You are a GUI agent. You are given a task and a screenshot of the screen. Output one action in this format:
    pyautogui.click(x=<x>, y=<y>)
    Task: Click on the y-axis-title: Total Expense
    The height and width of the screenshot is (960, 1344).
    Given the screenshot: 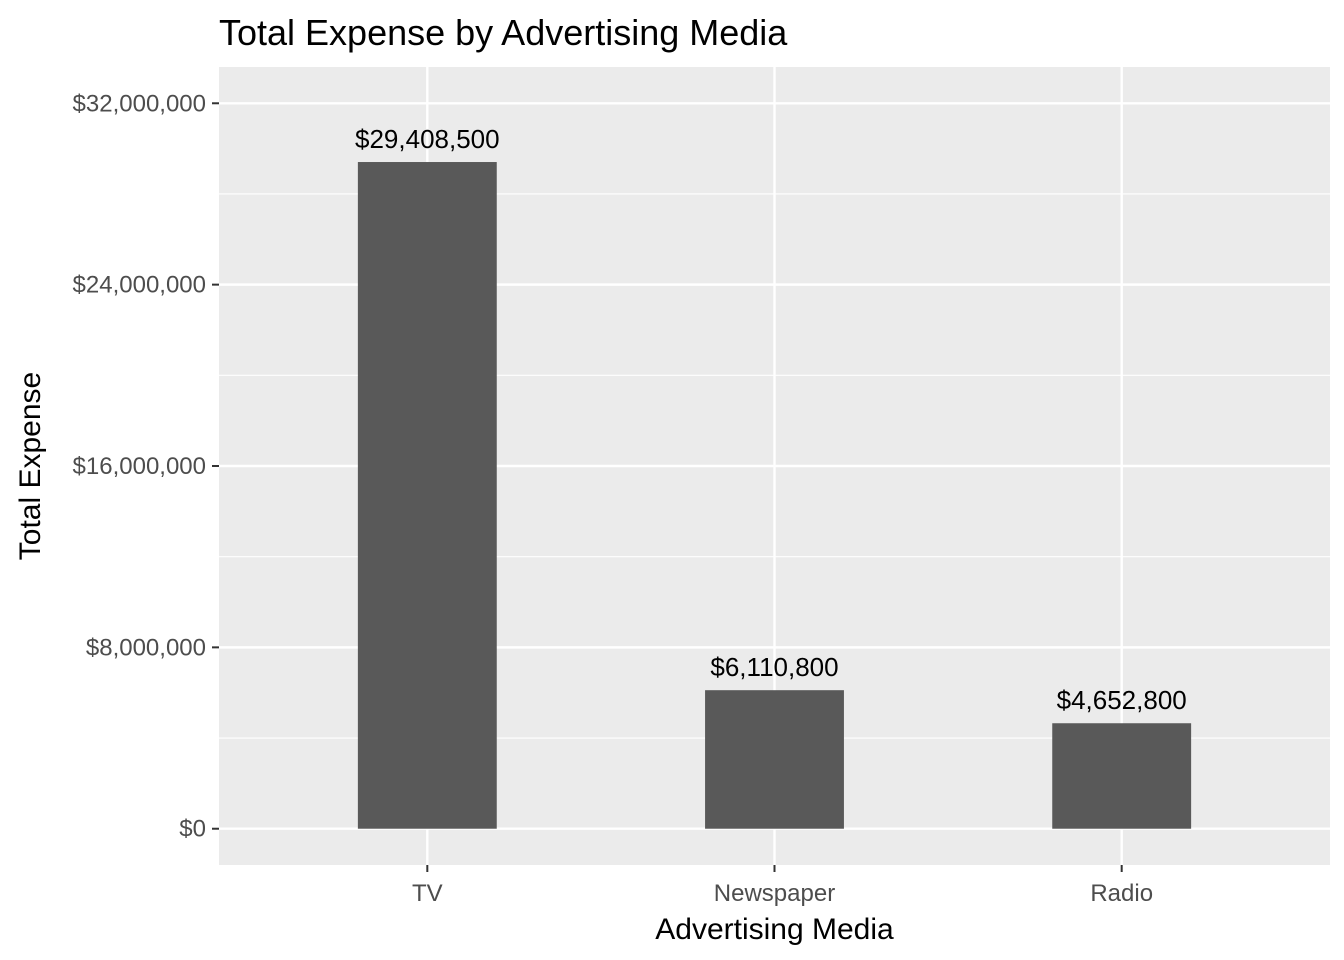 What is the action you would take?
    pyautogui.click(x=30, y=466)
    